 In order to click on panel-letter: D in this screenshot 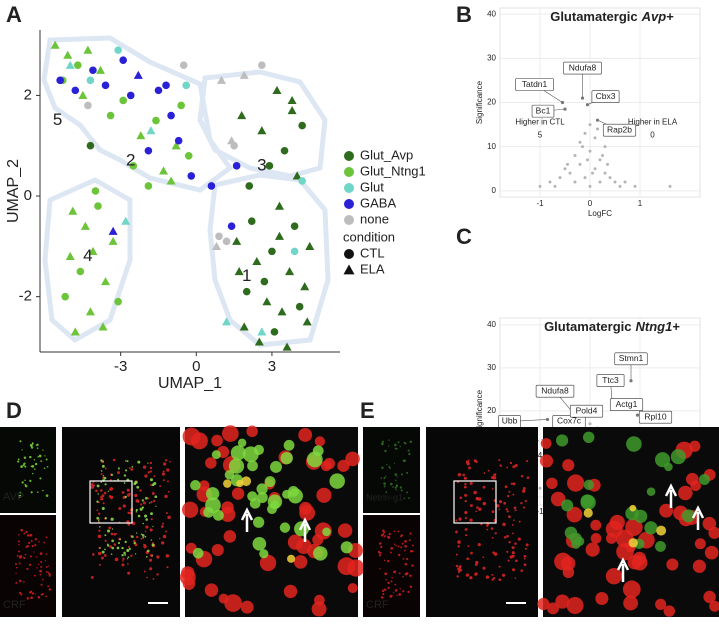, I will do `click(14, 410)`.